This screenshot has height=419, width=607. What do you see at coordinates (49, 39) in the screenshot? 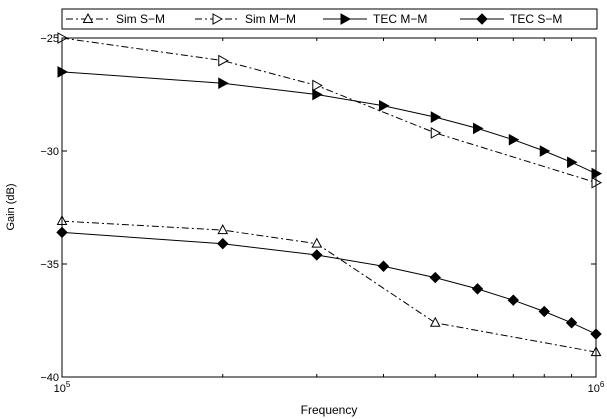
I see `y-tick-label: −25` at bounding box center [49, 39].